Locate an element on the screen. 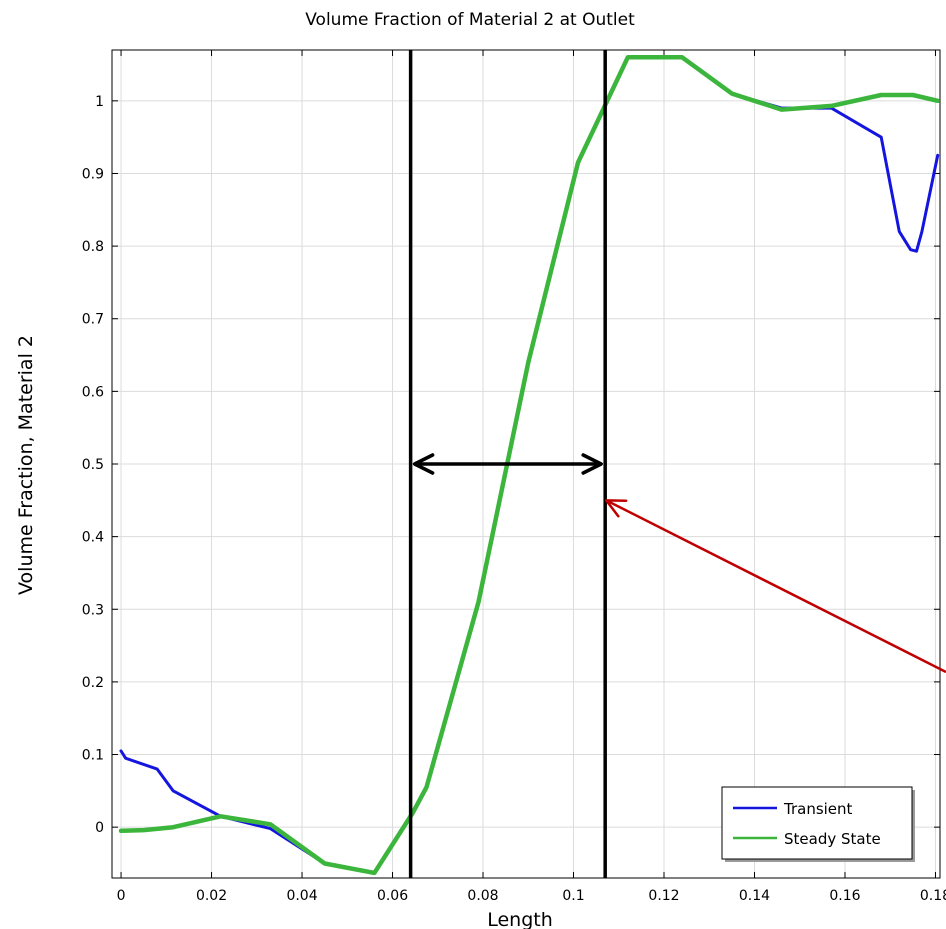  y-tick-label: 0.7 is located at coordinates (93, 320).